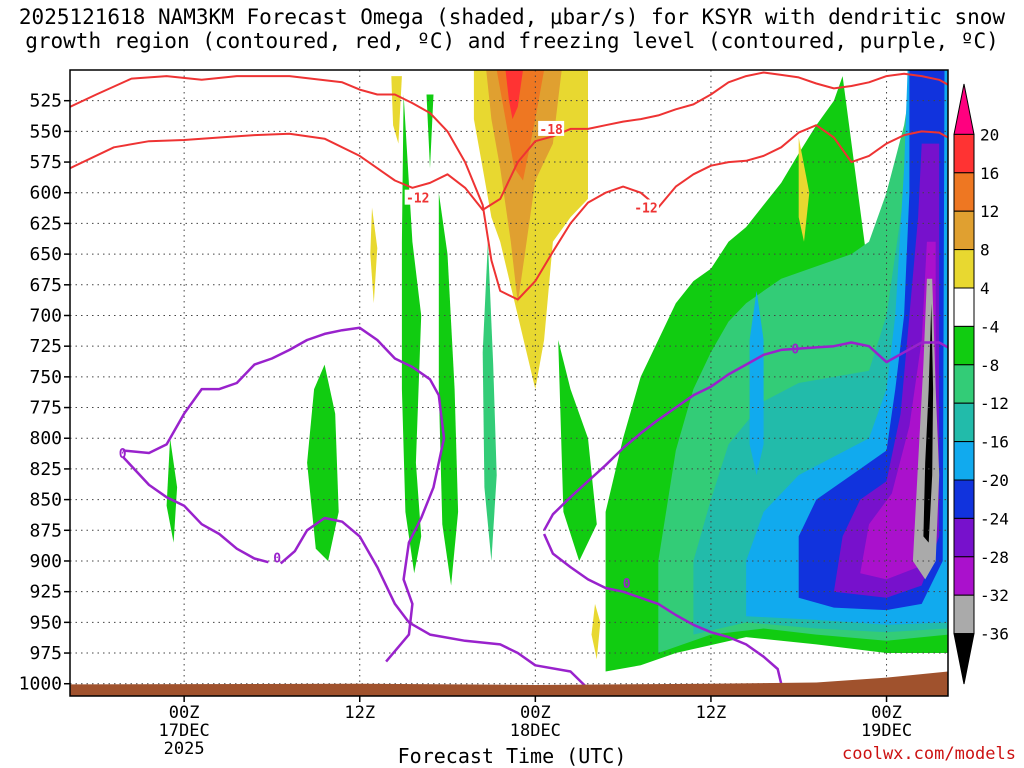 Image resolution: width=1024 pixels, height=768 pixels. What do you see at coordinates (985, 250) in the screenshot?
I see `colorbar-tick-label: 8` at bounding box center [985, 250].